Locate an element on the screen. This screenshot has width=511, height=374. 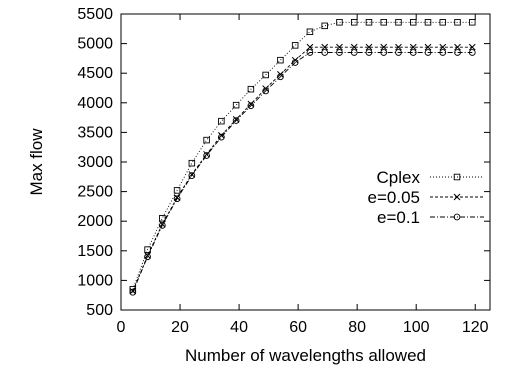
x-axis-title: Number of wavelengths allowed is located at coordinates (305, 355).